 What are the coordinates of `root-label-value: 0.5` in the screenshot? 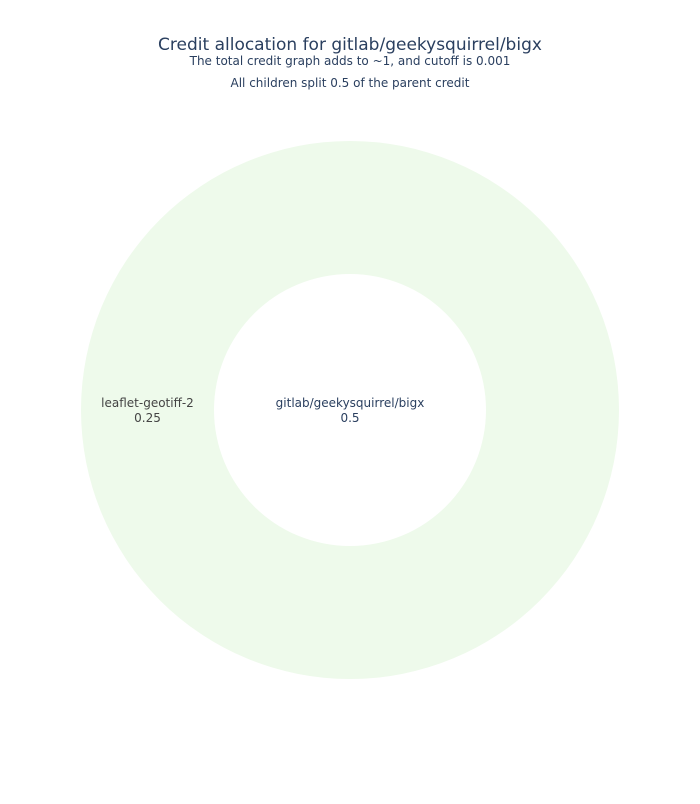 It's located at (349, 418).